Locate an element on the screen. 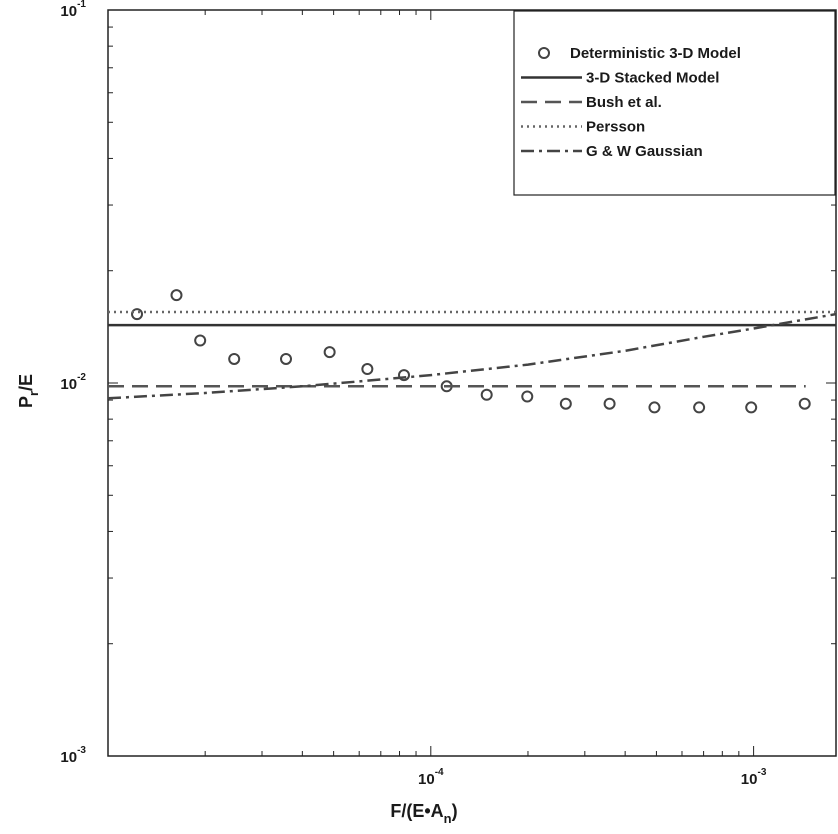 The width and height of the screenshot is (838, 834). x-axis-label-close: ) is located at coordinates (455, 811).